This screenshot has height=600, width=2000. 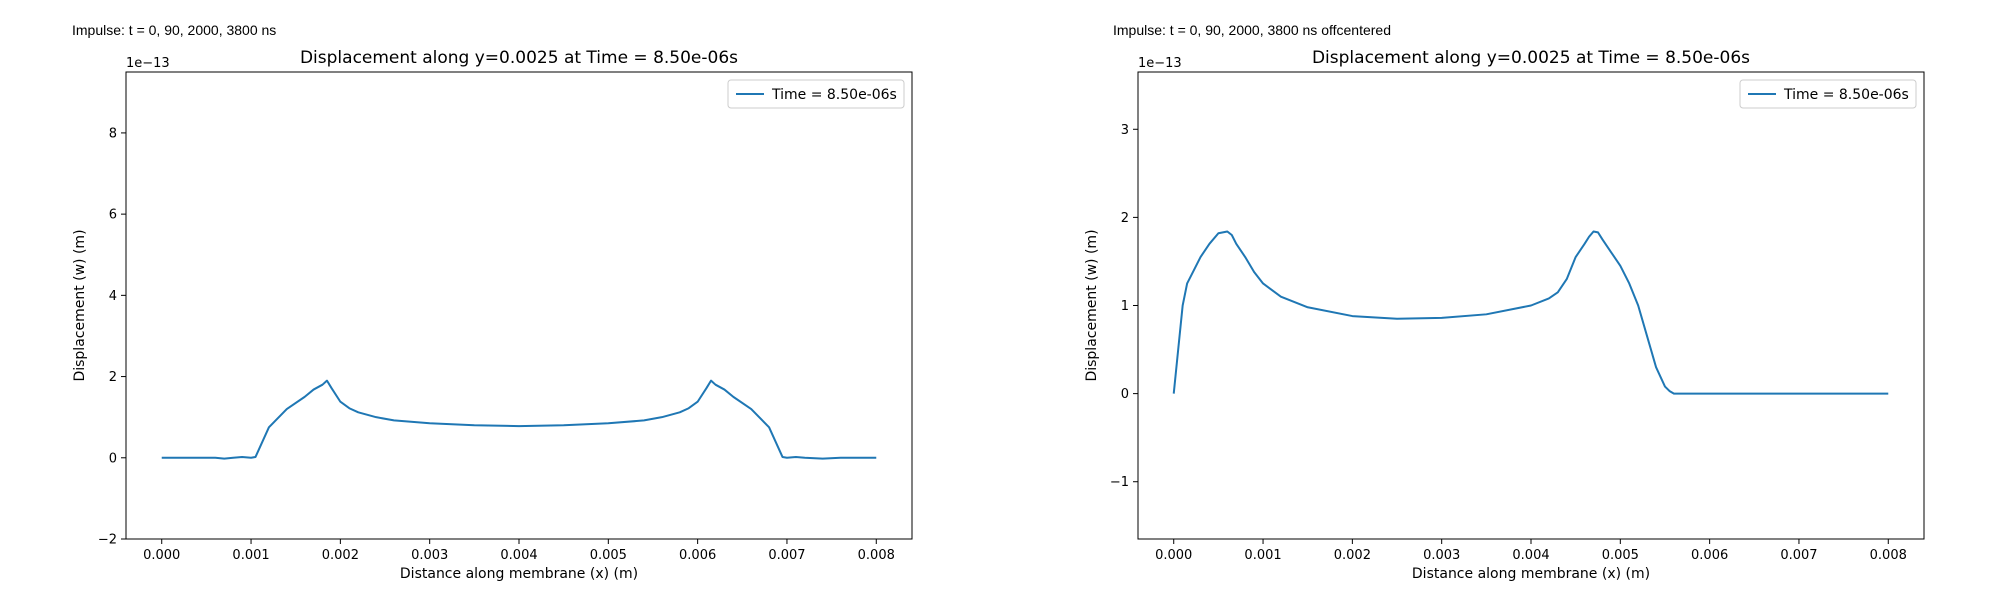 I want to click on figure-caption-left: Impulse: t = 0, 90, 2000, 3800 ns, so click(x=174, y=30).